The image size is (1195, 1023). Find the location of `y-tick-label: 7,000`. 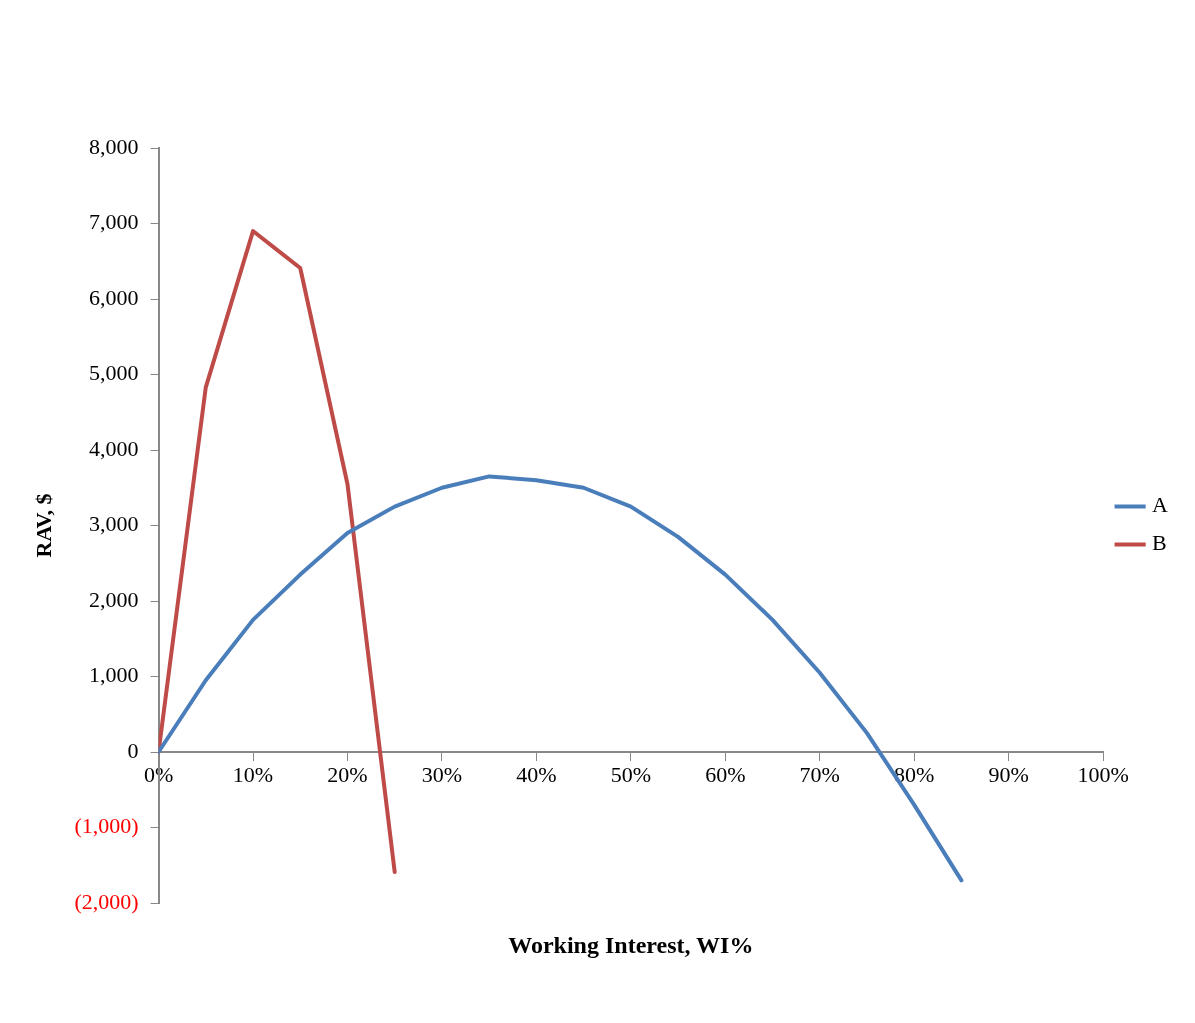

y-tick-label: 7,000 is located at coordinates (114, 222).